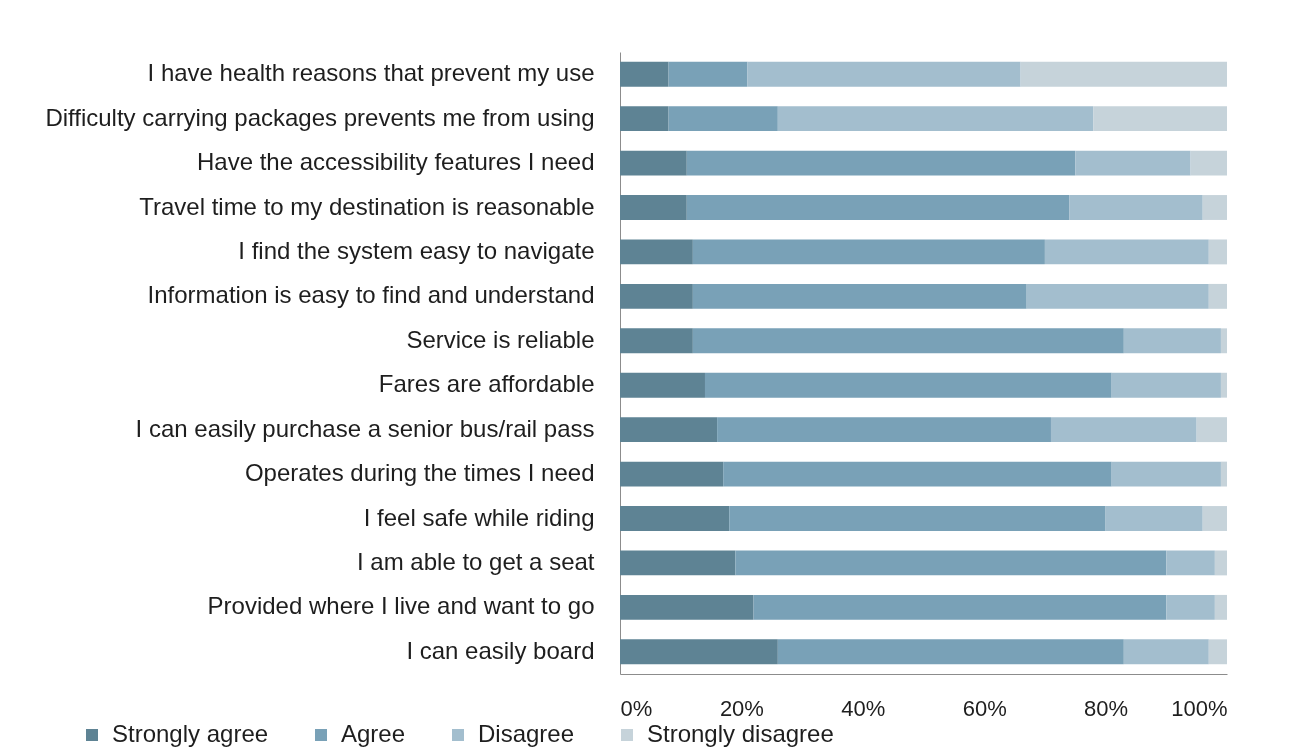  What do you see at coordinates (479, 517) in the screenshot?
I see `y-tick-label: I feel safe while riding` at bounding box center [479, 517].